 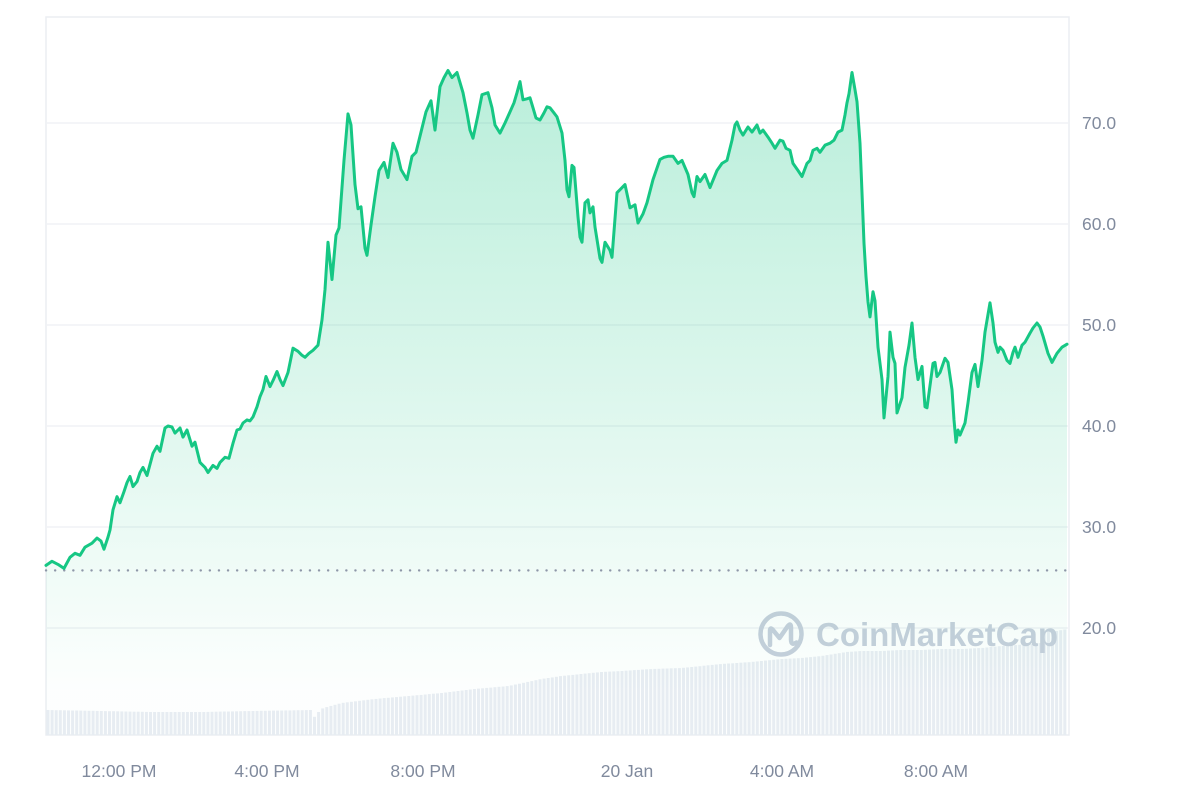 I want to click on x-tick-label: 8:00 PM, so click(x=422, y=771).